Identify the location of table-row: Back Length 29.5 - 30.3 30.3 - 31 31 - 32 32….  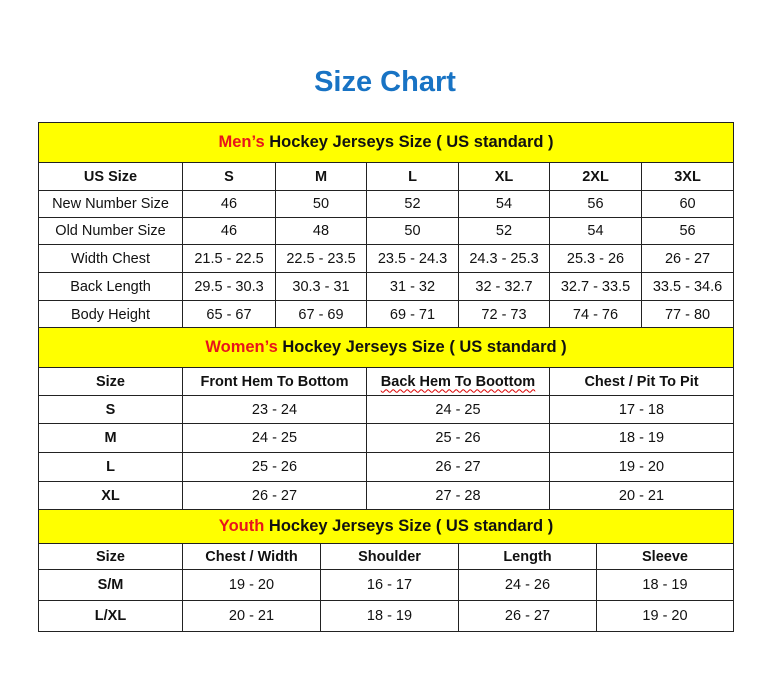
(386, 286).